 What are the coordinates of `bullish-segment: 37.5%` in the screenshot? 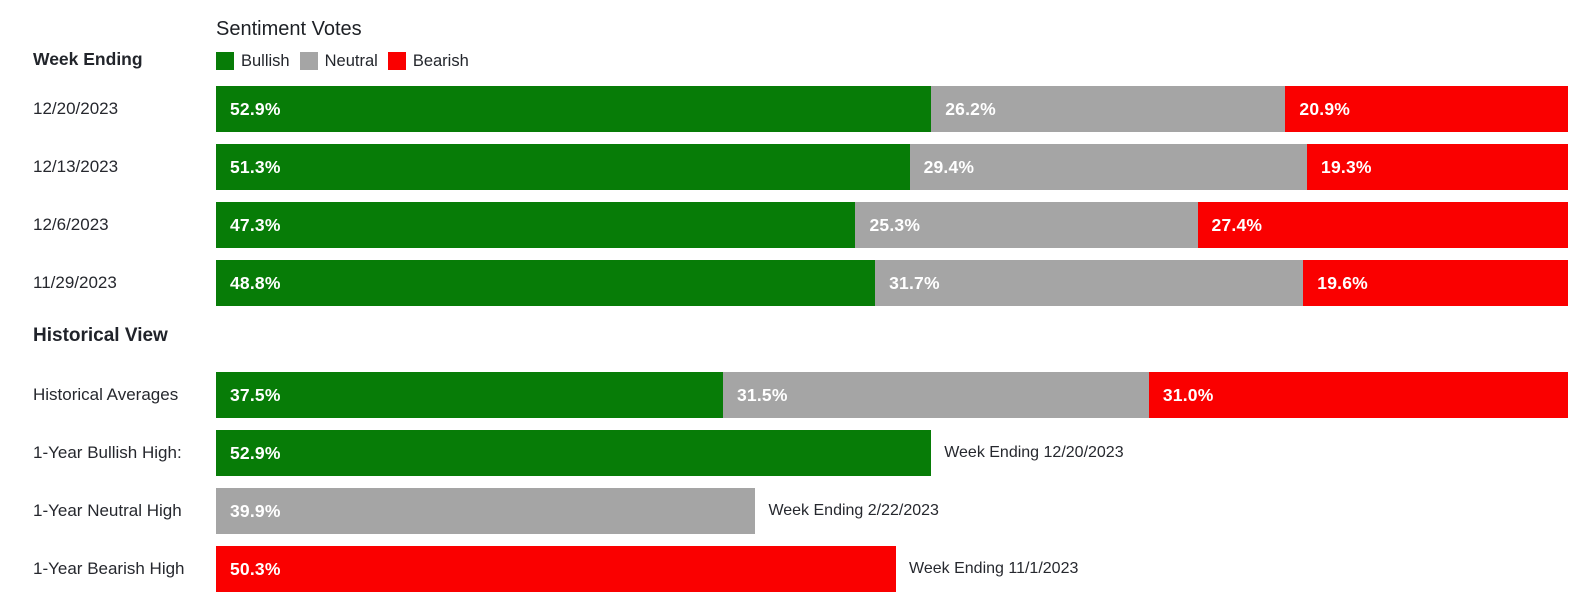 It's located at (469, 395).